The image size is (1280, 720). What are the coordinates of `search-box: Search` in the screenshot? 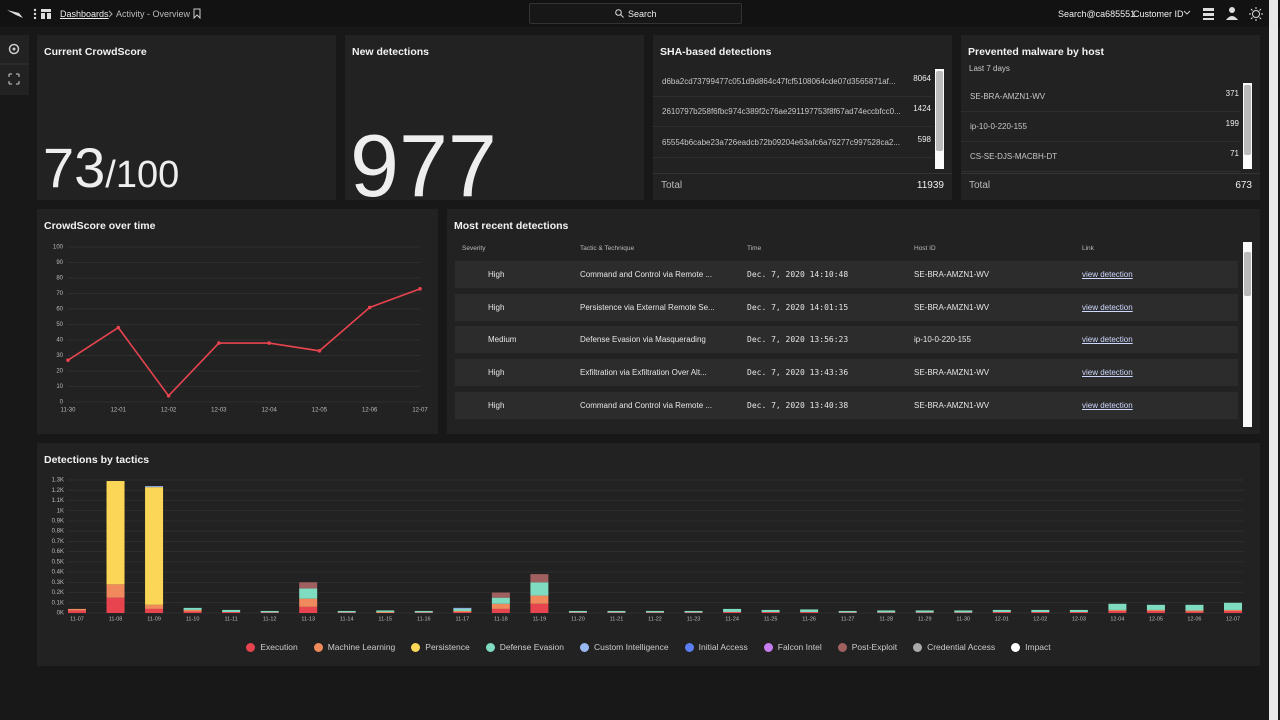 It's located at (635, 13).